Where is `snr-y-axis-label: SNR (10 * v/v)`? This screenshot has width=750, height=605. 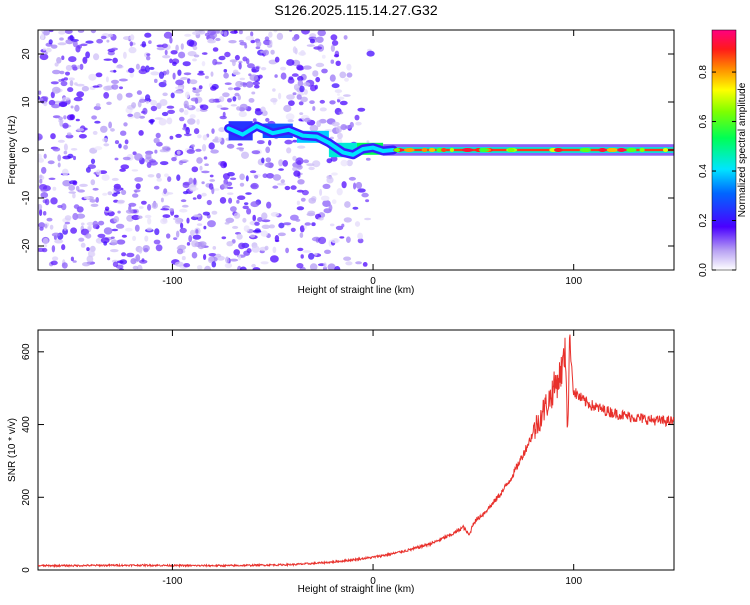 snr-y-axis-label: SNR (10 * v/v) is located at coordinates (12, 450).